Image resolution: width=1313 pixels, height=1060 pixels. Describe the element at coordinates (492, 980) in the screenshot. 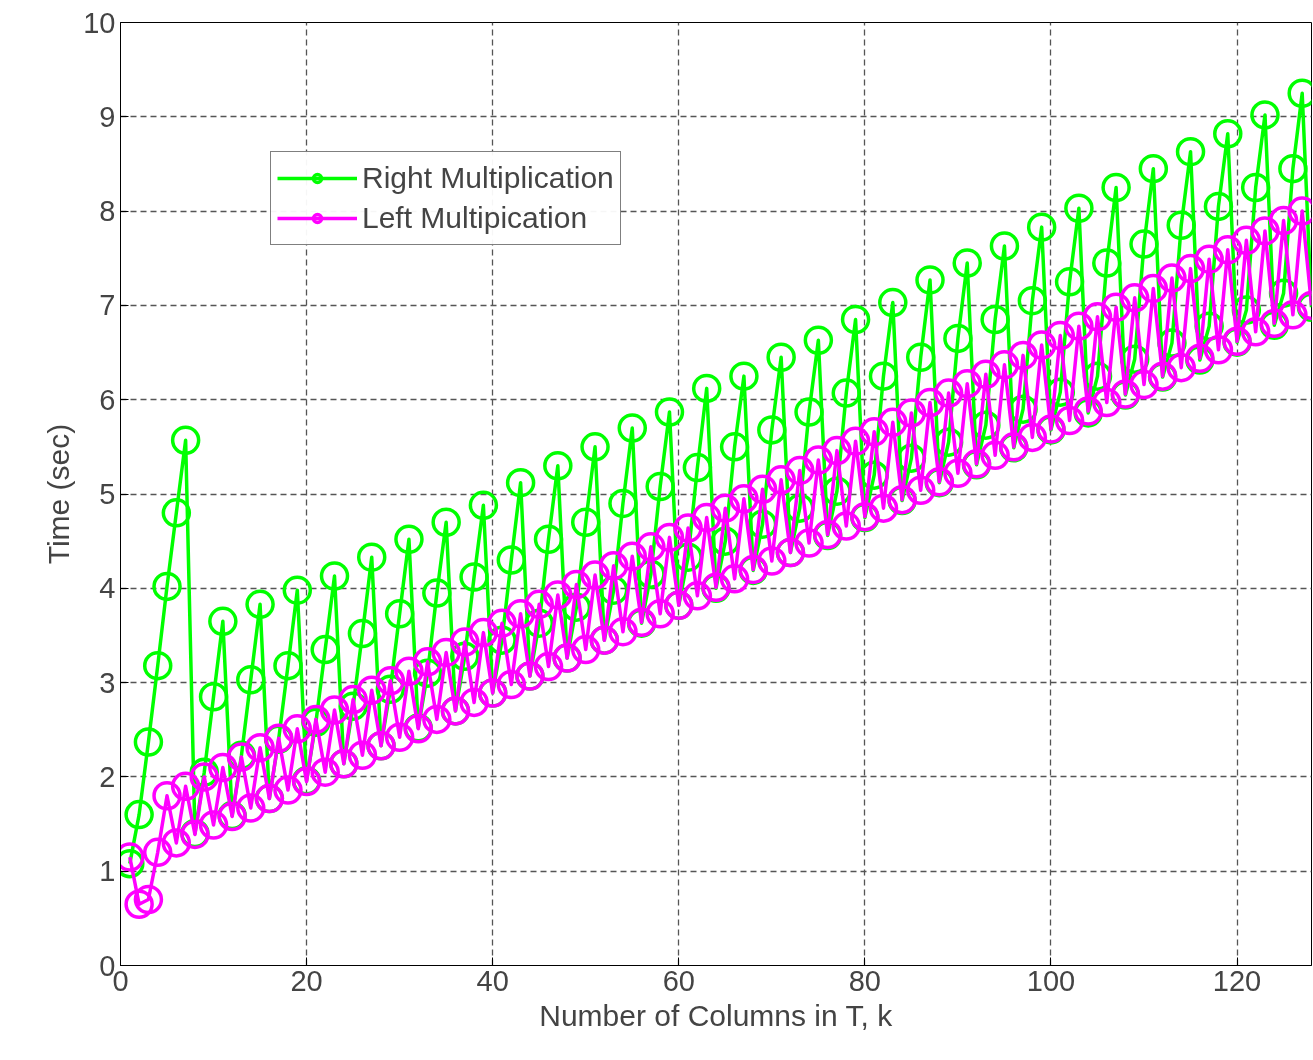

I see `x-tick-label: 40` at that location.